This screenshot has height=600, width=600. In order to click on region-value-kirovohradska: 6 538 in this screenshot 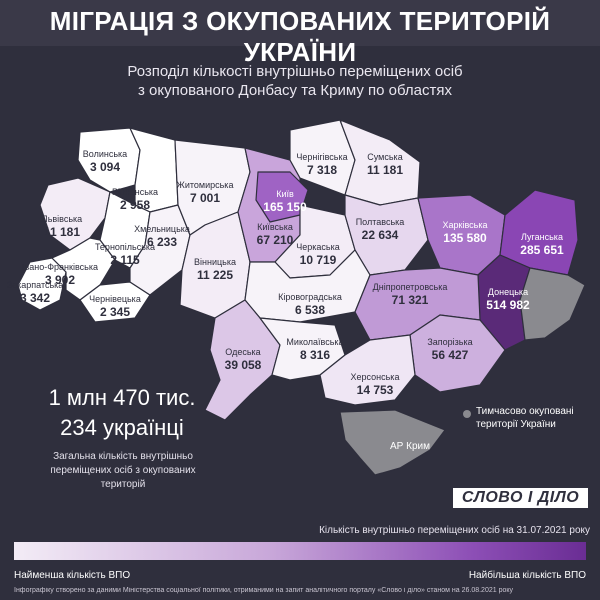, I will do `click(310, 310)`.